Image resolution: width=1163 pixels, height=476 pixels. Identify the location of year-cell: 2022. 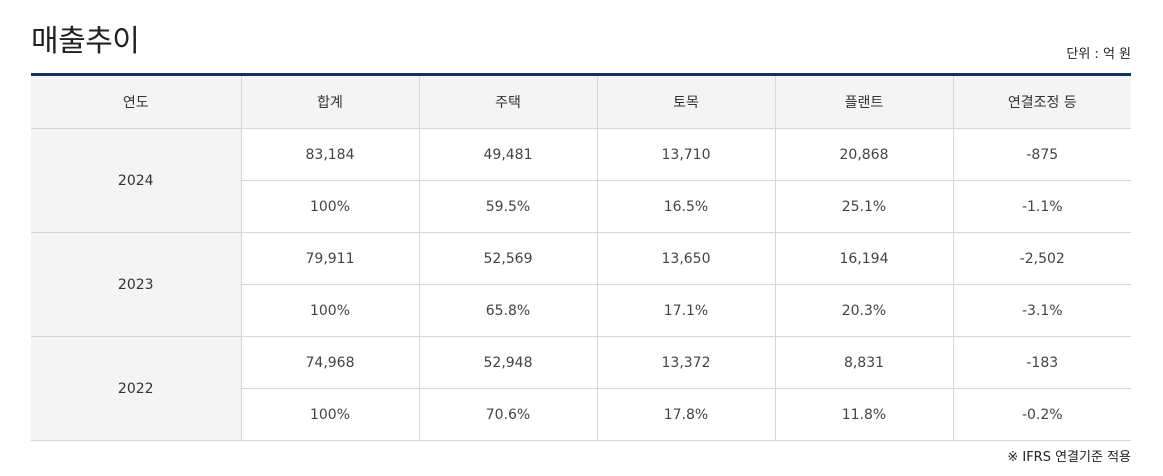
(136, 388).